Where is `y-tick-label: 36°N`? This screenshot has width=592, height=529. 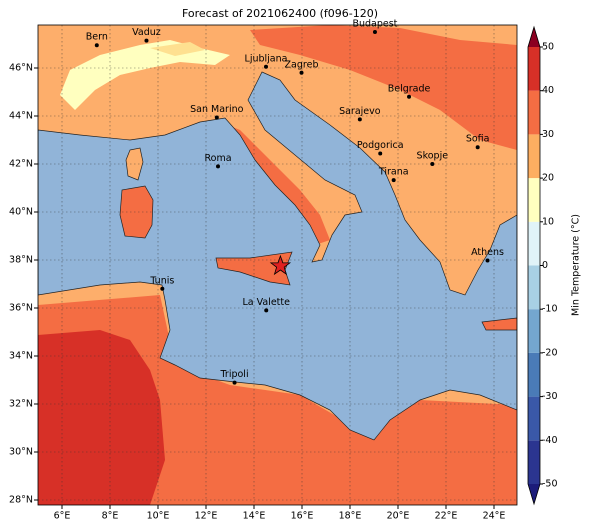
y-tick-label: 36°N is located at coordinates (21, 308).